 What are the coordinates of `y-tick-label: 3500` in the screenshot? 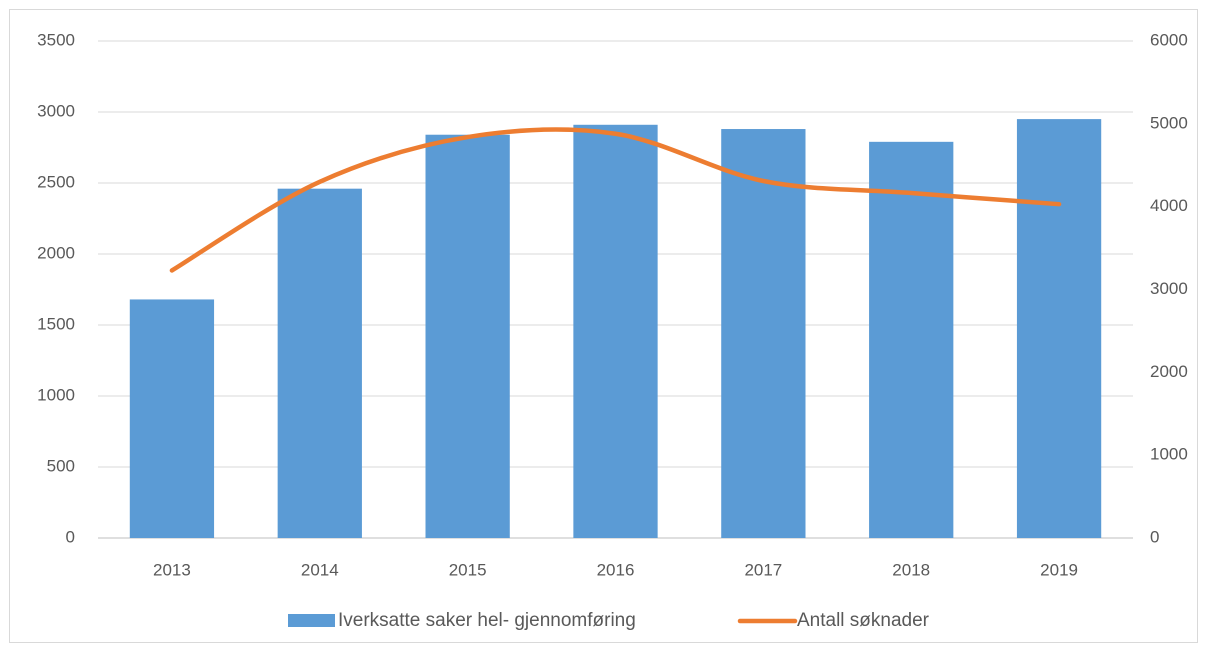 It's located at (56, 39).